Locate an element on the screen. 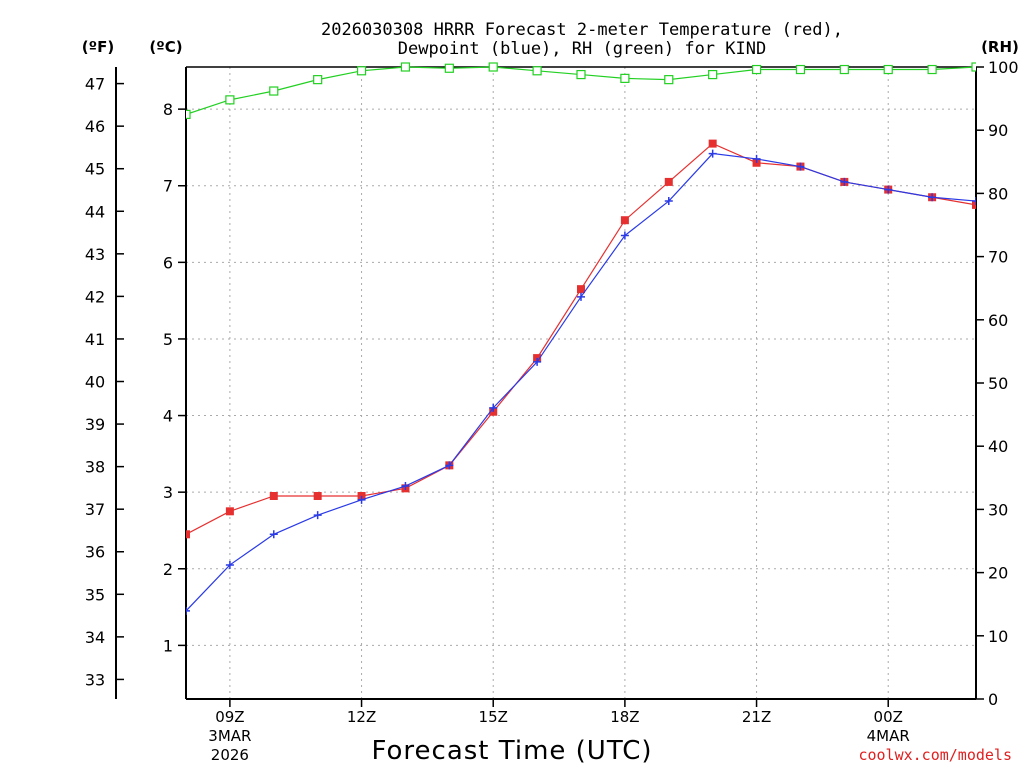  celsius-tick-label: 1 is located at coordinates (168, 645).